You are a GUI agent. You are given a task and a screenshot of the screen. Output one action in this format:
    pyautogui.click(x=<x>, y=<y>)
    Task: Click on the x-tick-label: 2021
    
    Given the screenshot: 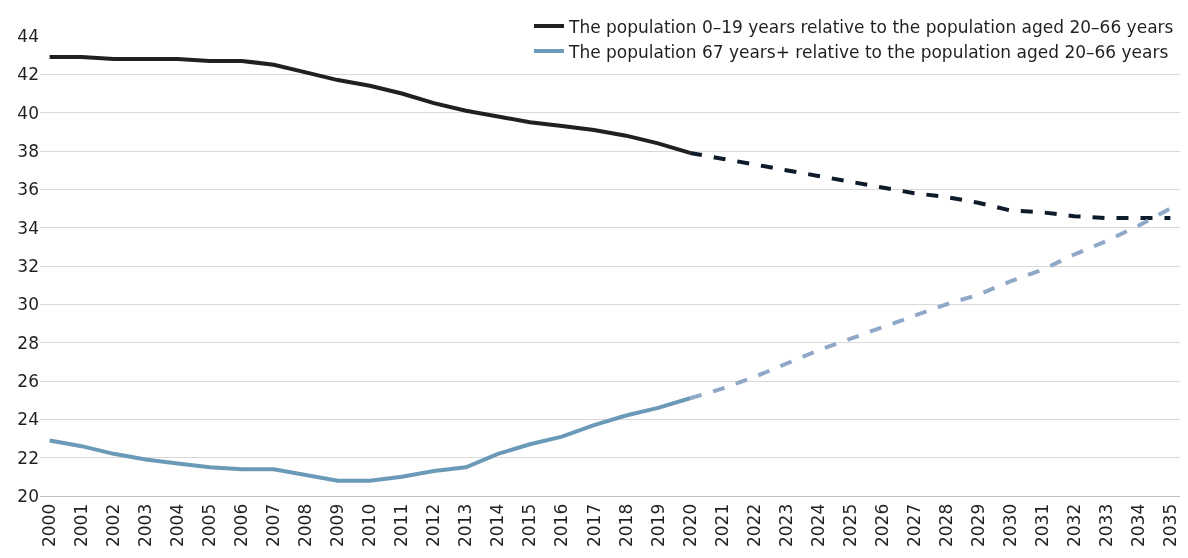 What is the action you would take?
    pyautogui.click(x=721, y=525)
    